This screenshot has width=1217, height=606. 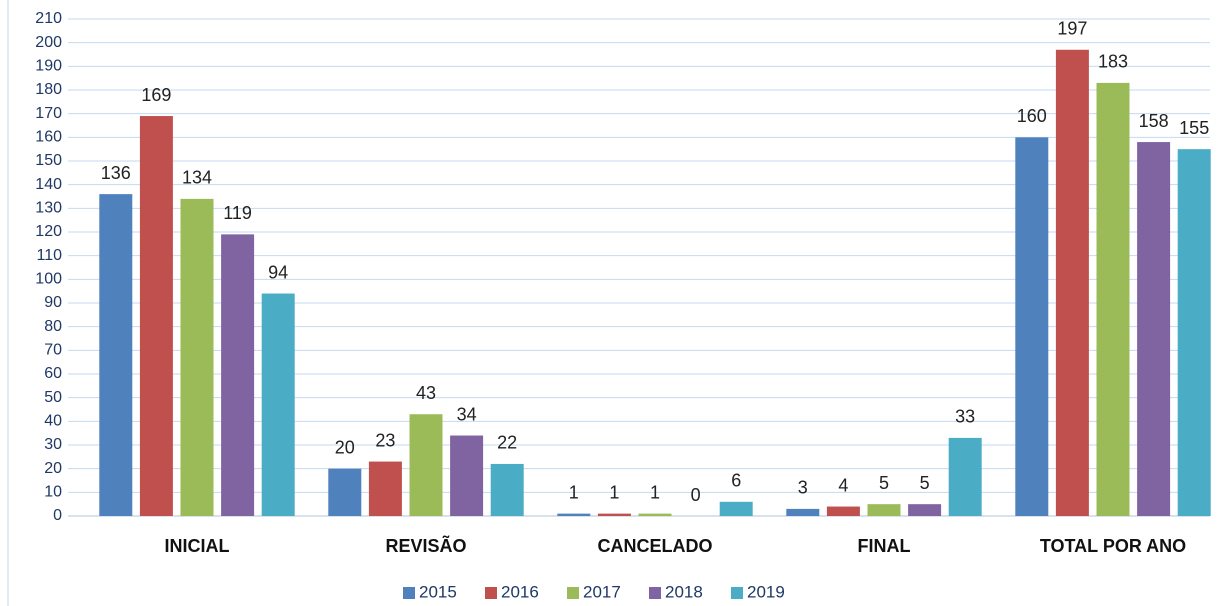 What do you see at coordinates (766, 591) in the screenshot?
I see `legend-label: 2019` at bounding box center [766, 591].